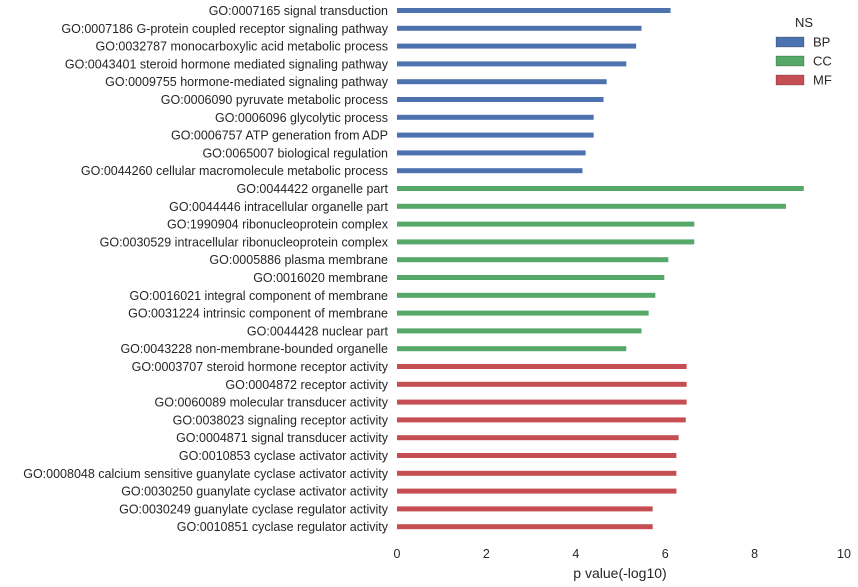 The height and width of the screenshot is (587, 858). Describe the element at coordinates (282, 438) in the screenshot. I see `category-label: GO:0004871 signal transducer activity` at that location.